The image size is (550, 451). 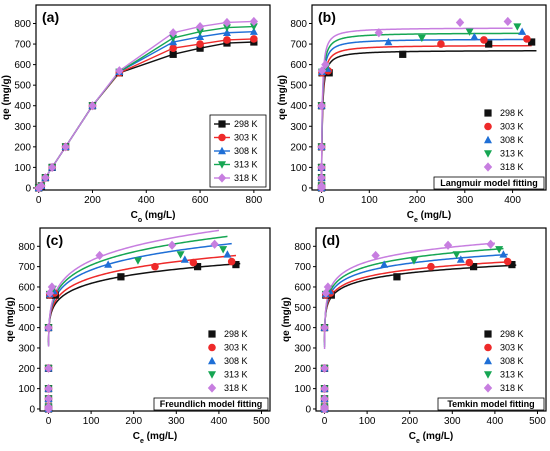 What do you see at coordinates (495, 421) in the screenshot?
I see `x-tick-label: 400` at bounding box center [495, 421].